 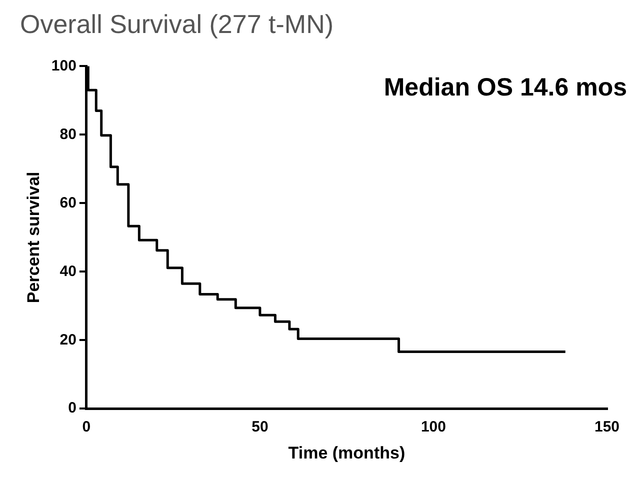 I want to click on y-tick-label: 40, so click(x=68, y=271).